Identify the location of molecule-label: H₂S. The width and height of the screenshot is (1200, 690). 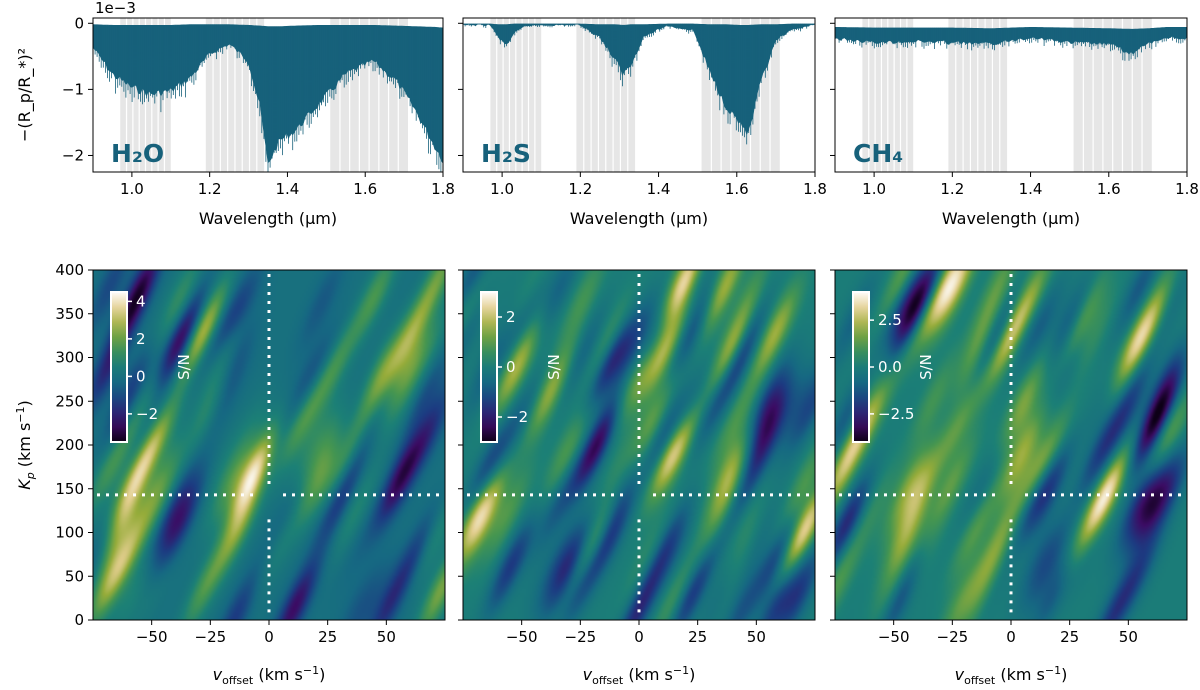
(506, 153).